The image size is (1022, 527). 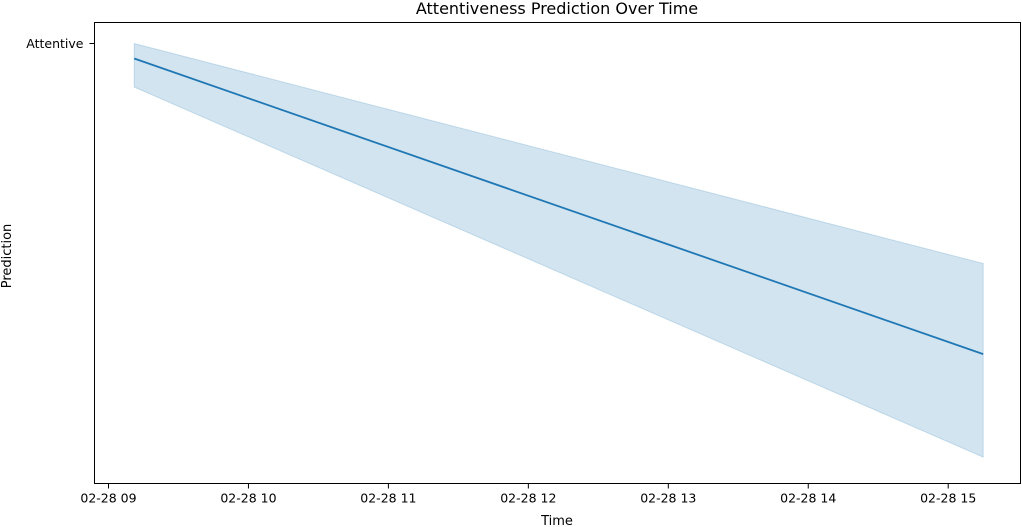 I want to click on y-tick-label: Attentive, so click(x=55, y=43).